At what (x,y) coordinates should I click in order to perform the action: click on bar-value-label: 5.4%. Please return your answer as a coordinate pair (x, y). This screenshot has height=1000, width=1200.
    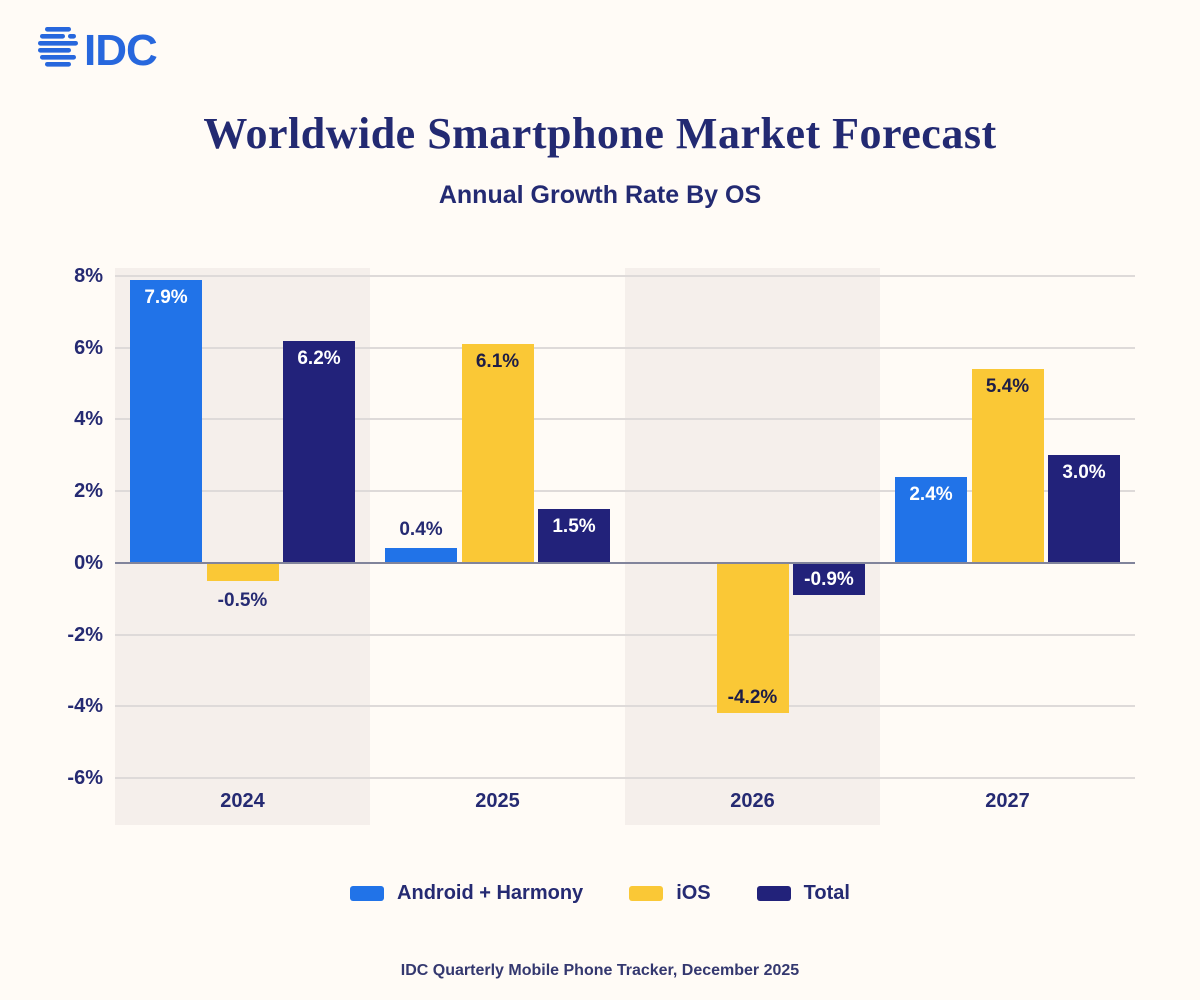
    Looking at the image, I should click on (1007, 387).